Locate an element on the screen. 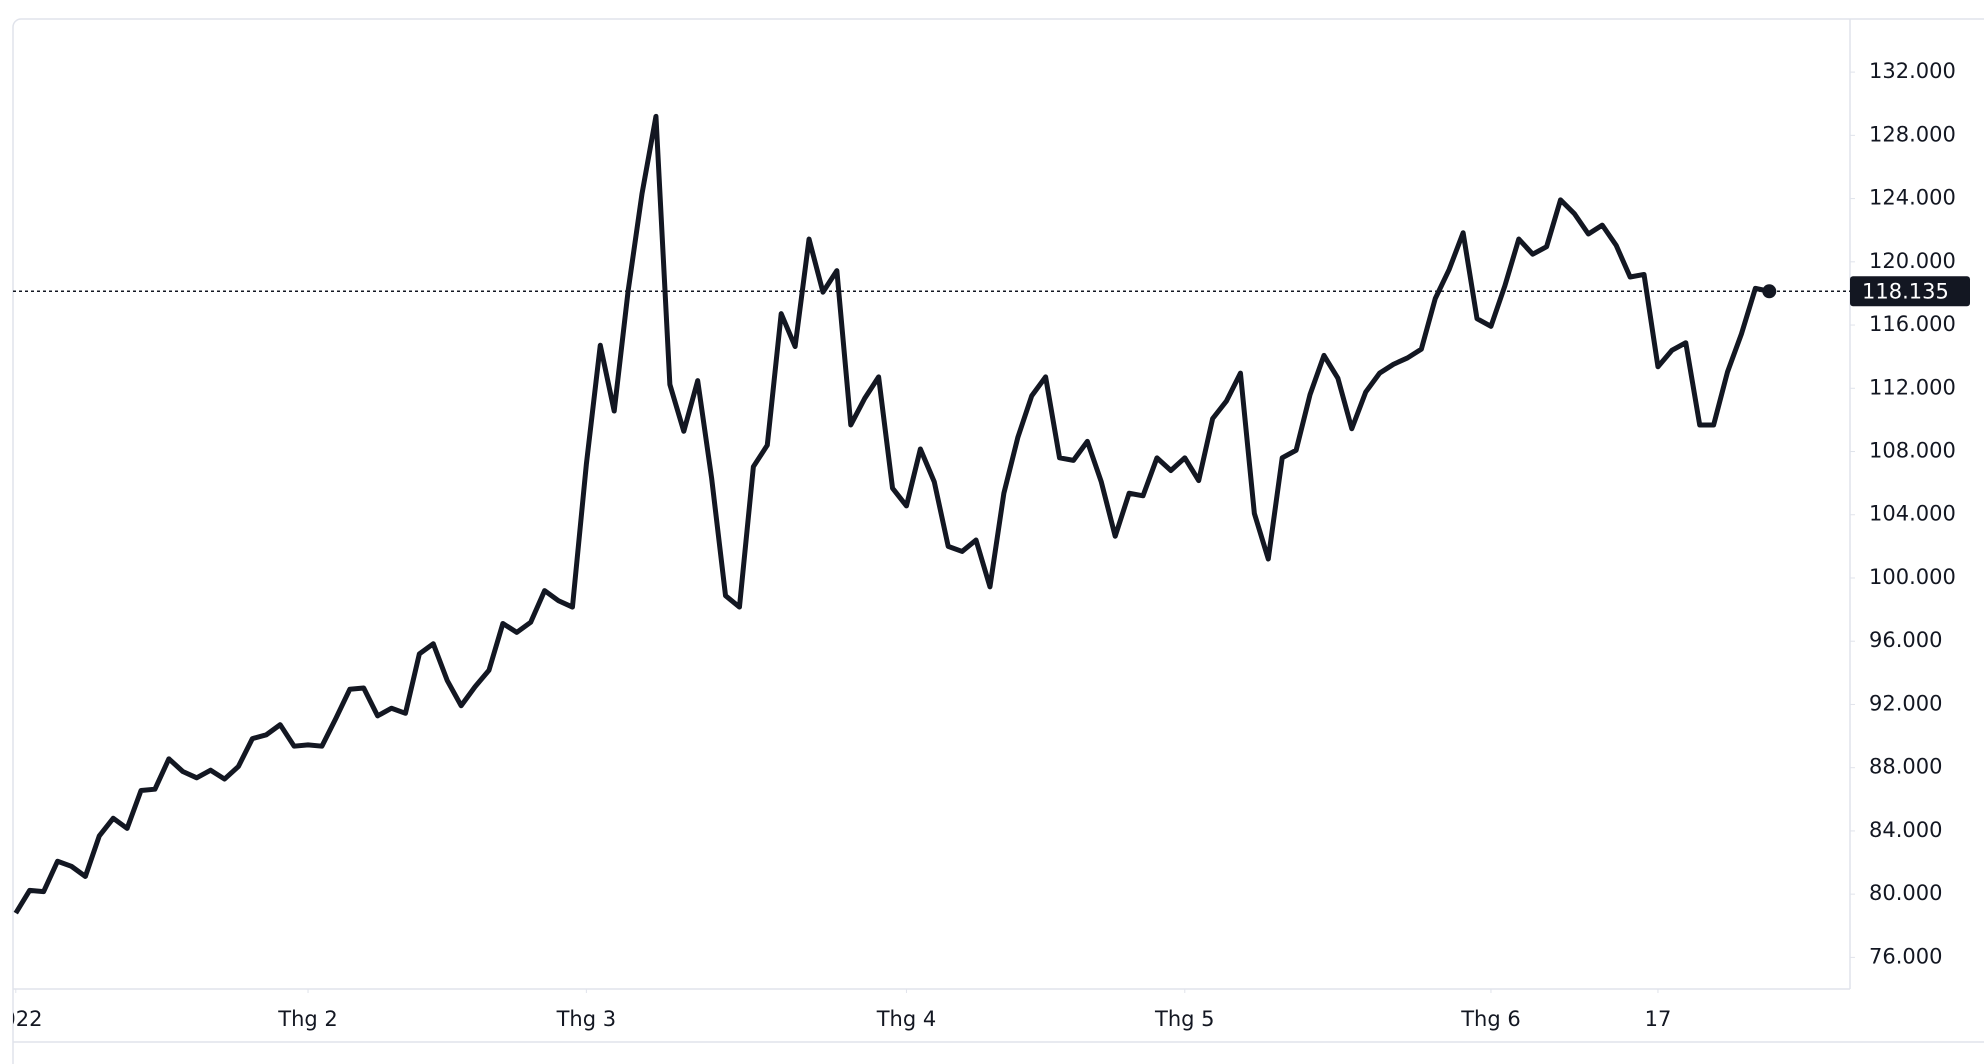 This screenshot has height=1064, width=1984. y-tick-label: 132.000 is located at coordinates (1912, 71).